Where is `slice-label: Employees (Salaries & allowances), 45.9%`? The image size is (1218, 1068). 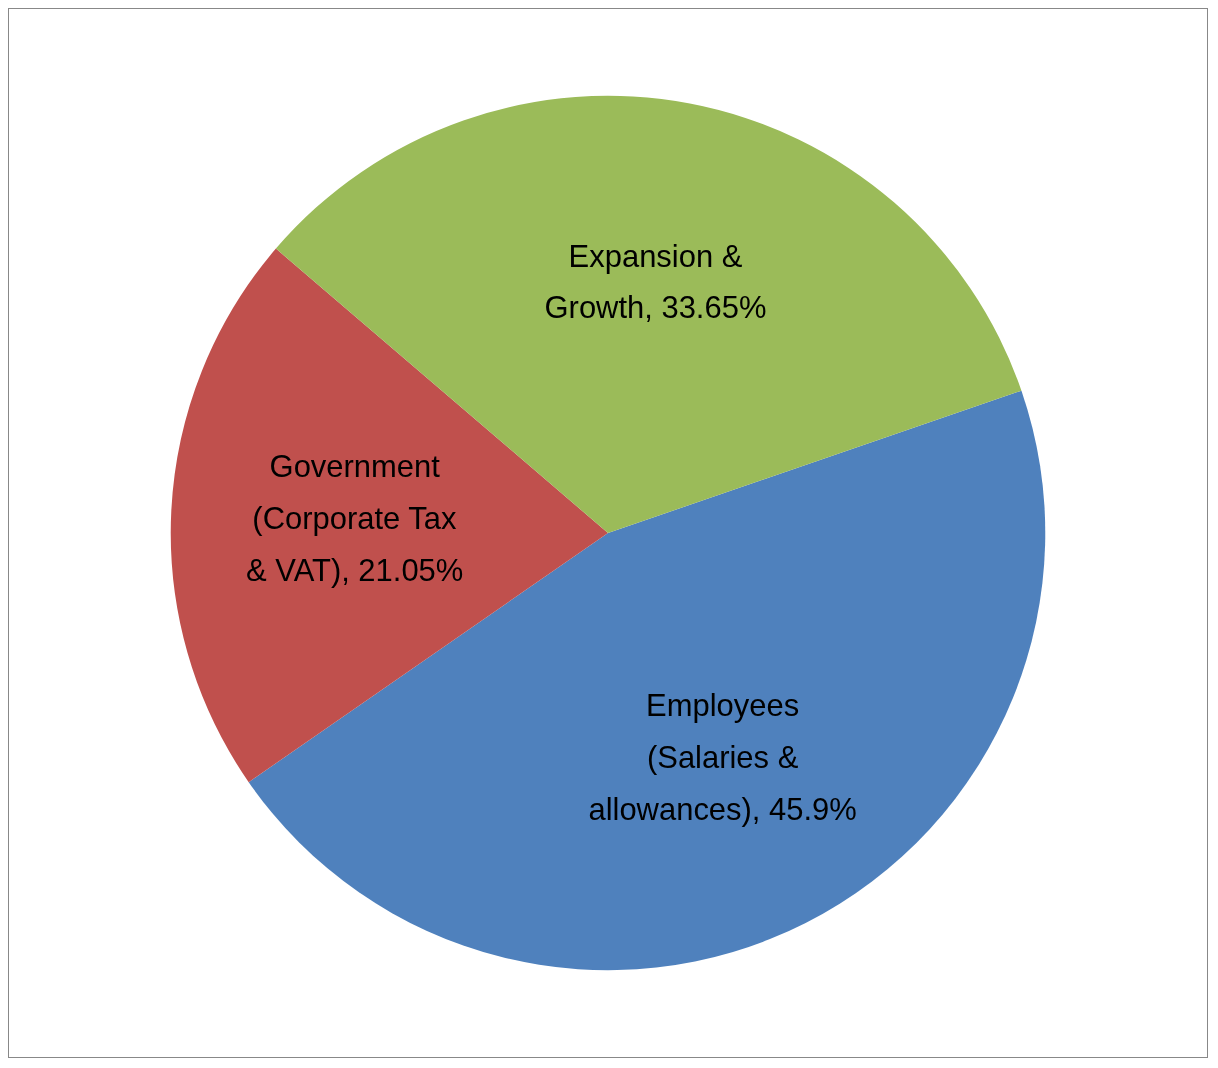 slice-label: Employees (Salaries & allowances), 45.9% is located at coordinates (722, 757).